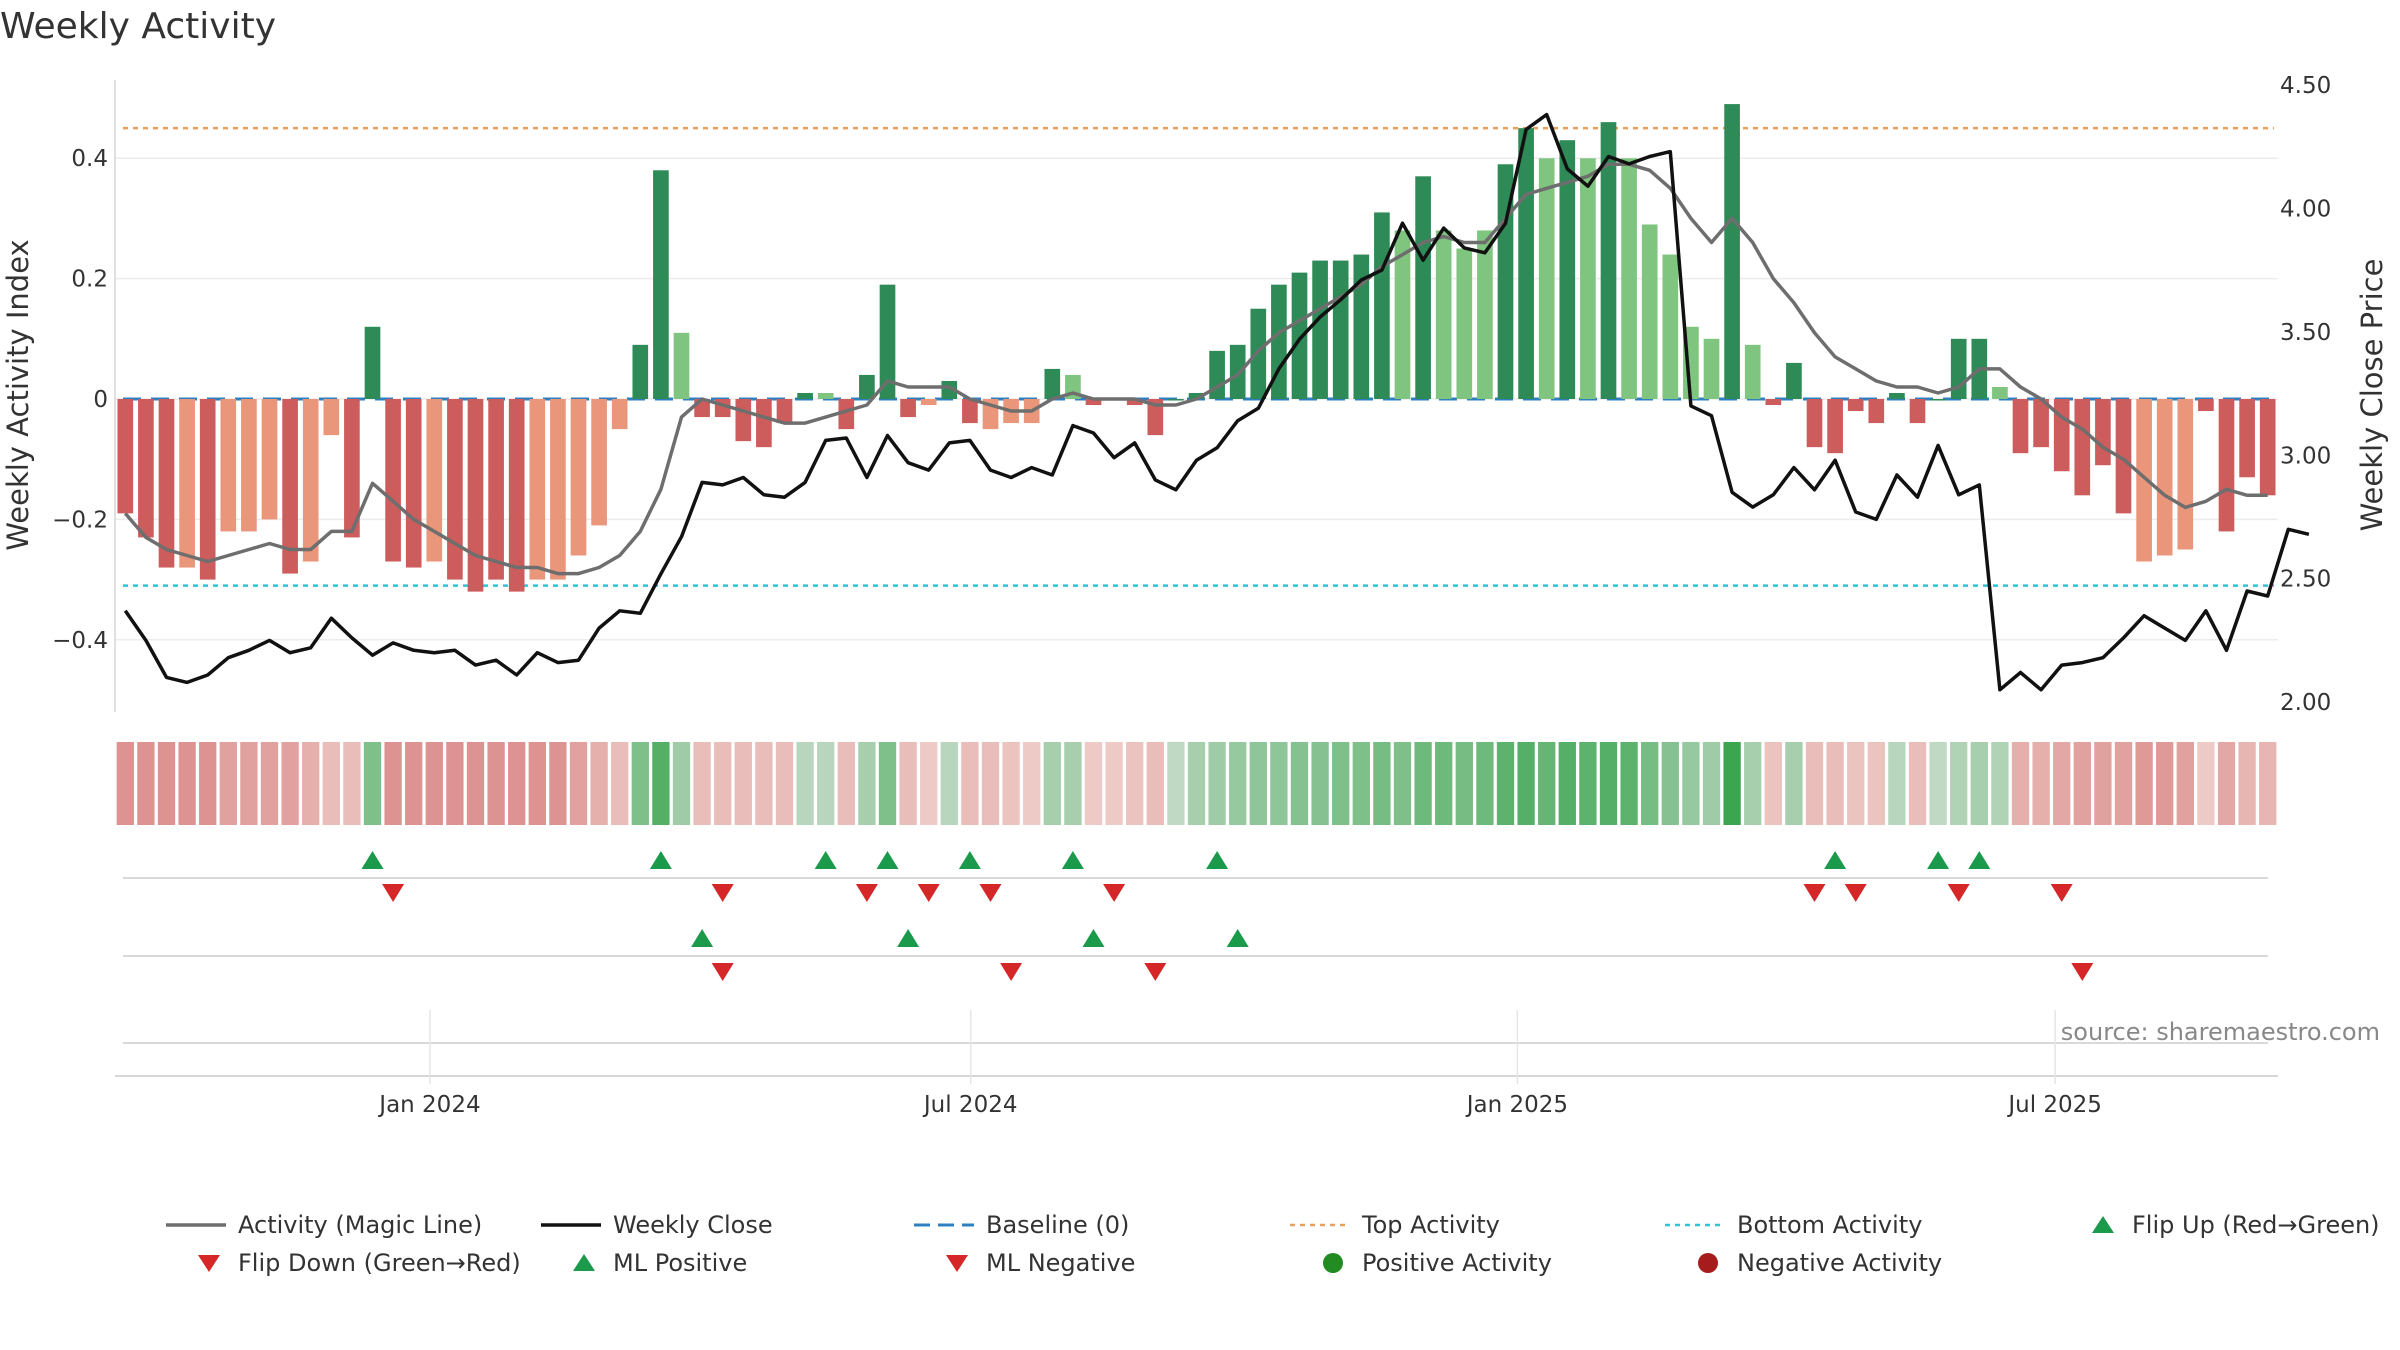 This screenshot has width=2400, height=1350. What do you see at coordinates (1057, 1225) in the screenshot?
I see `legend-label: Baseline (0)` at bounding box center [1057, 1225].